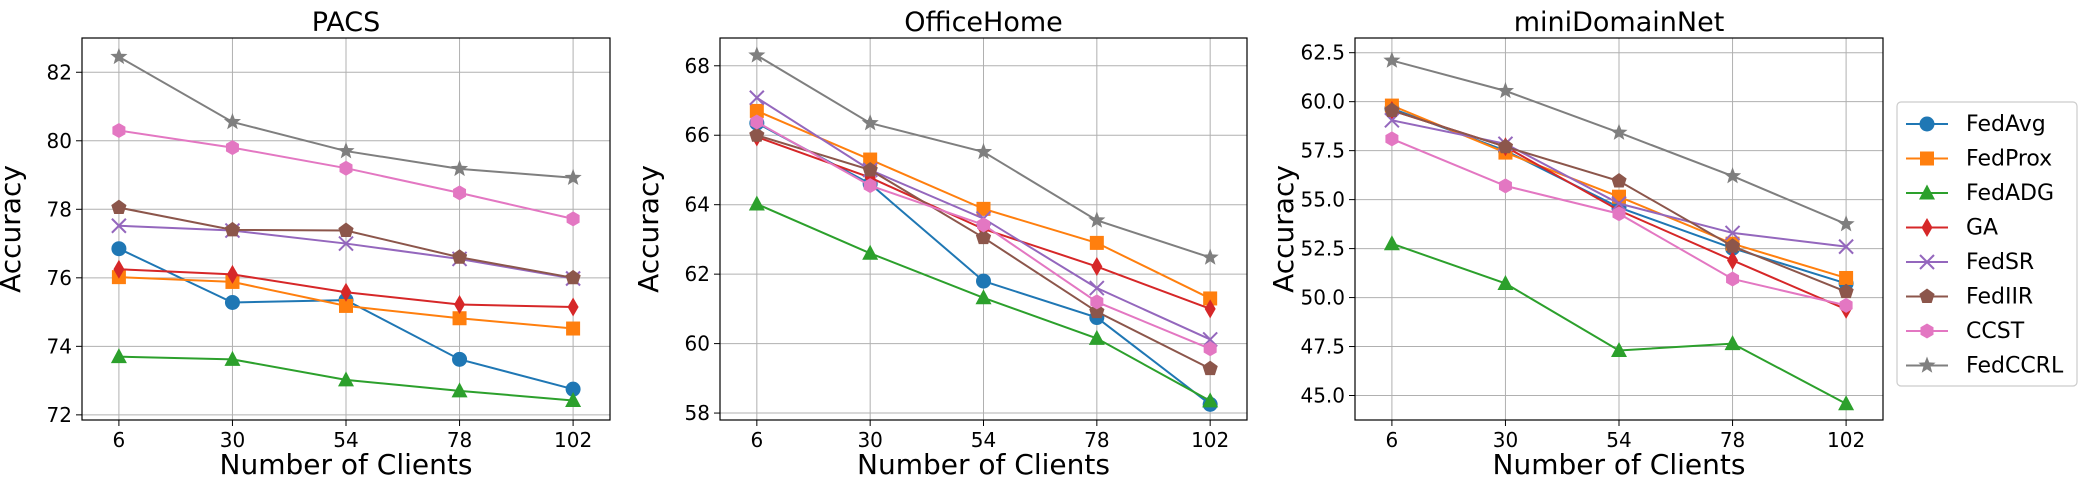 This screenshot has width=2083, height=490. What do you see at coordinates (1980, 193) in the screenshot?
I see `legend-item-fedadg: FedADG` at bounding box center [1980, 193].